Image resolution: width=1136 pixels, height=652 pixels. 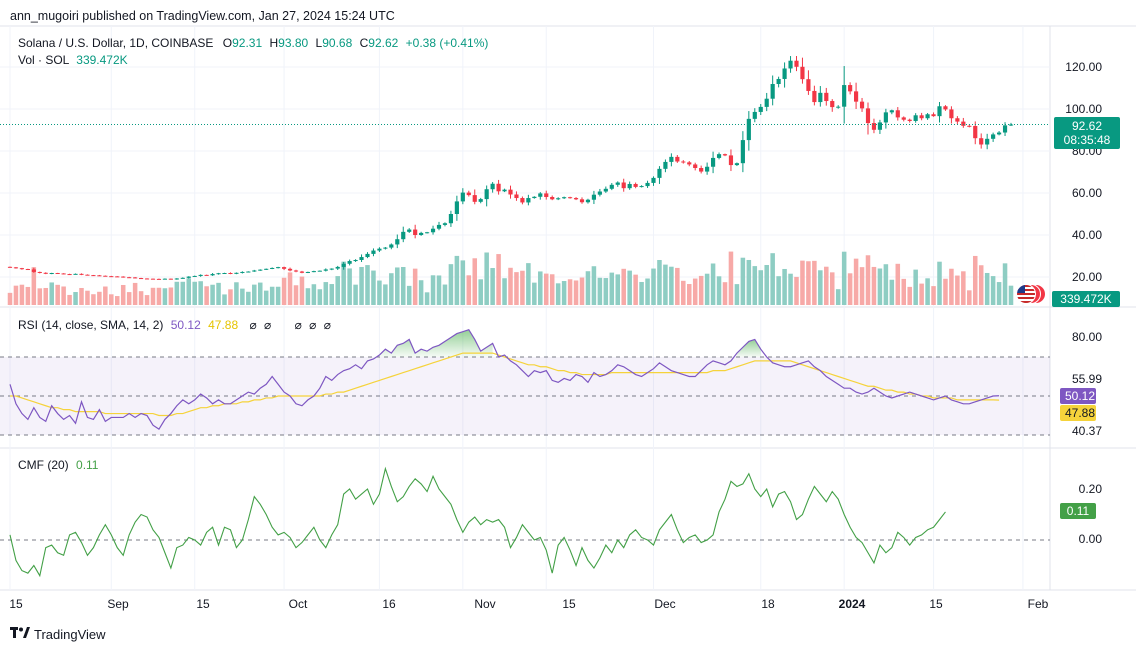 What do you see at coordinates (91, 325) in the screenshot?
I see `rsi-label: RSI (14, close, SMA, 14, 2)` at bounding box center [91, 325].